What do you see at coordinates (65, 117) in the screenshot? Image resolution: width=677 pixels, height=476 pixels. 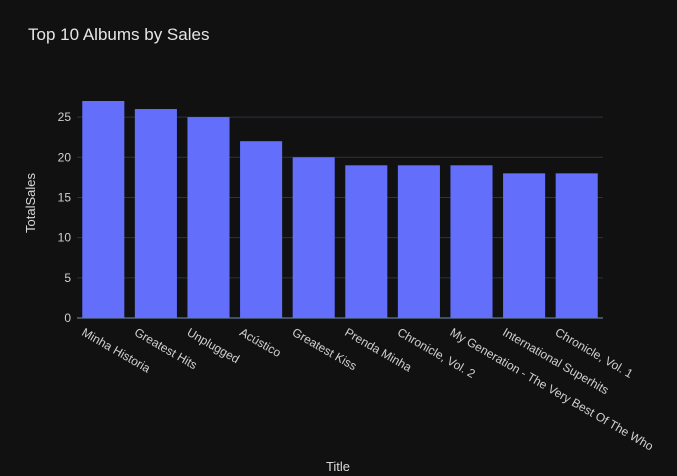 I see `y-tick-label: 25` at bounding box center [65, 117].